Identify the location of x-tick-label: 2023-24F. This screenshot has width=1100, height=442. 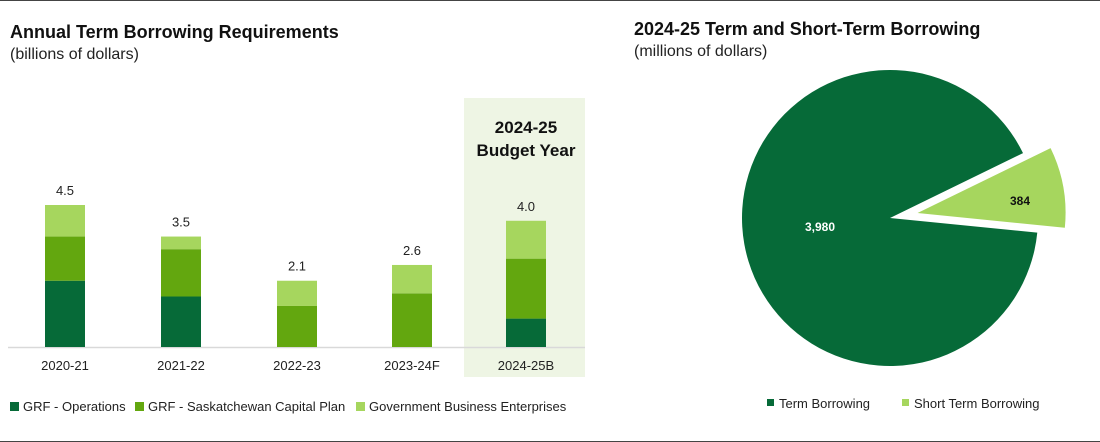
(412, 365).